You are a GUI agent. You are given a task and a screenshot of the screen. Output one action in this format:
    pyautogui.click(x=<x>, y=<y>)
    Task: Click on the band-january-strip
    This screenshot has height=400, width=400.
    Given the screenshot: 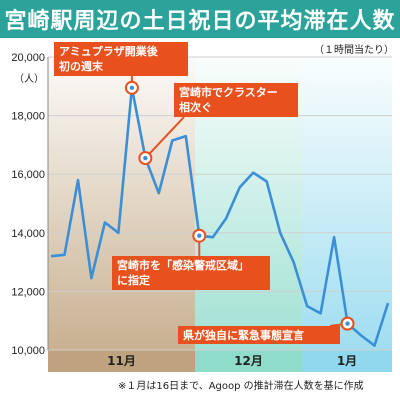 What is the action you would take?
    pyautogui.click(x=347, y=361)
    